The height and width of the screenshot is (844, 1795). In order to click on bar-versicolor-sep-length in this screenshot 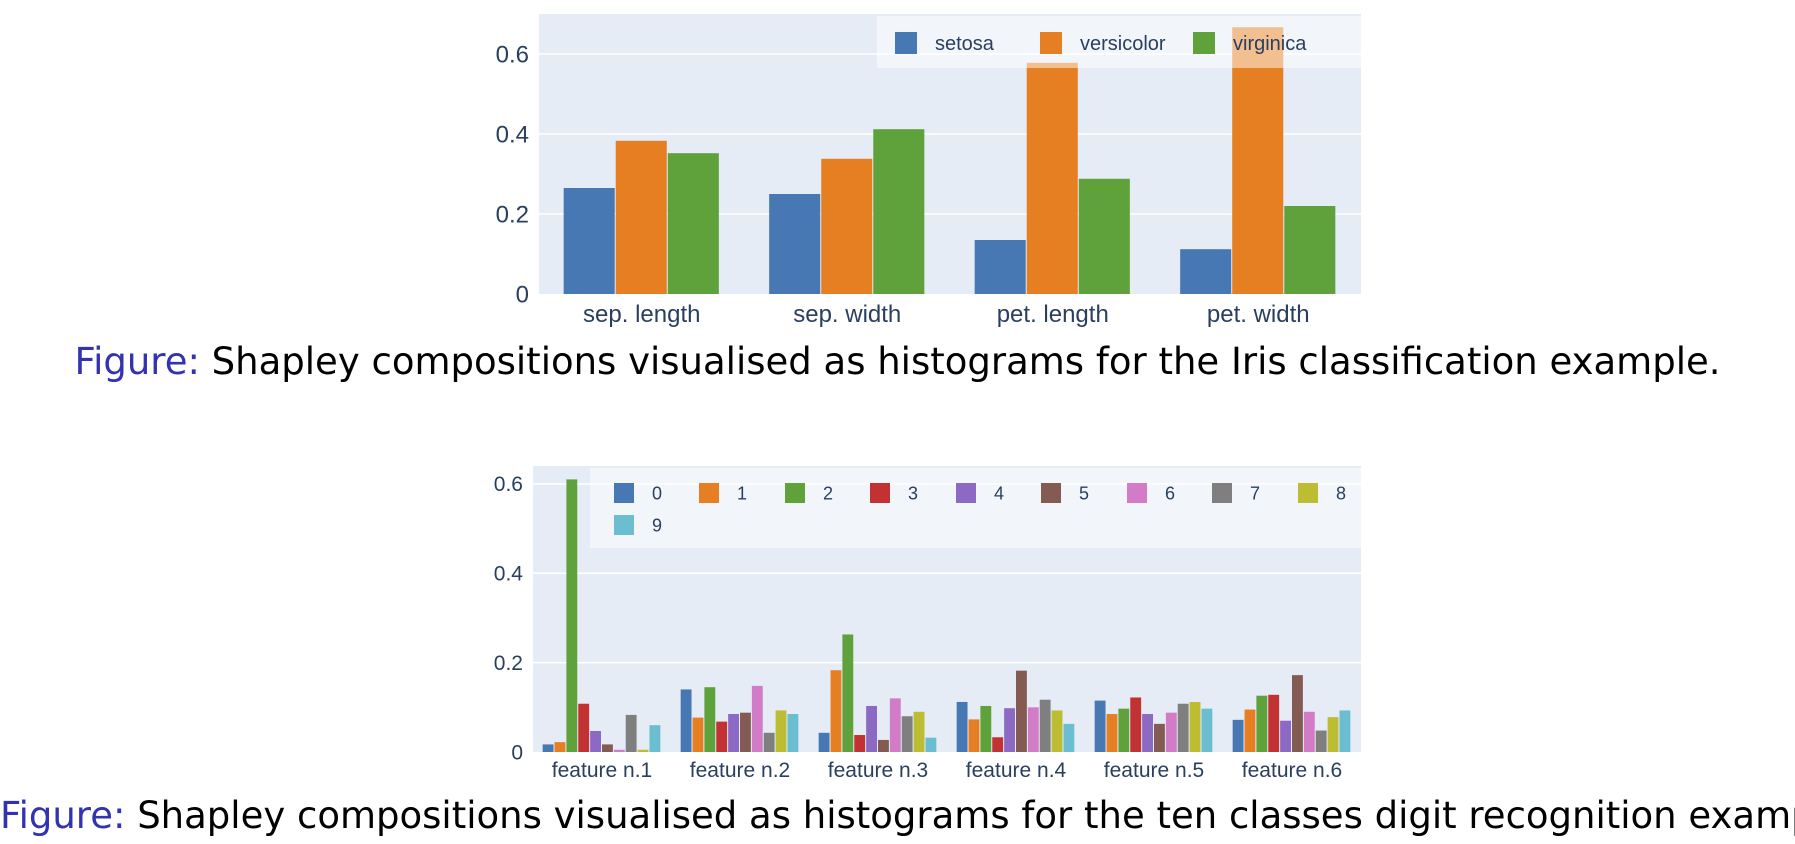, I will do `click(641, 217)`.